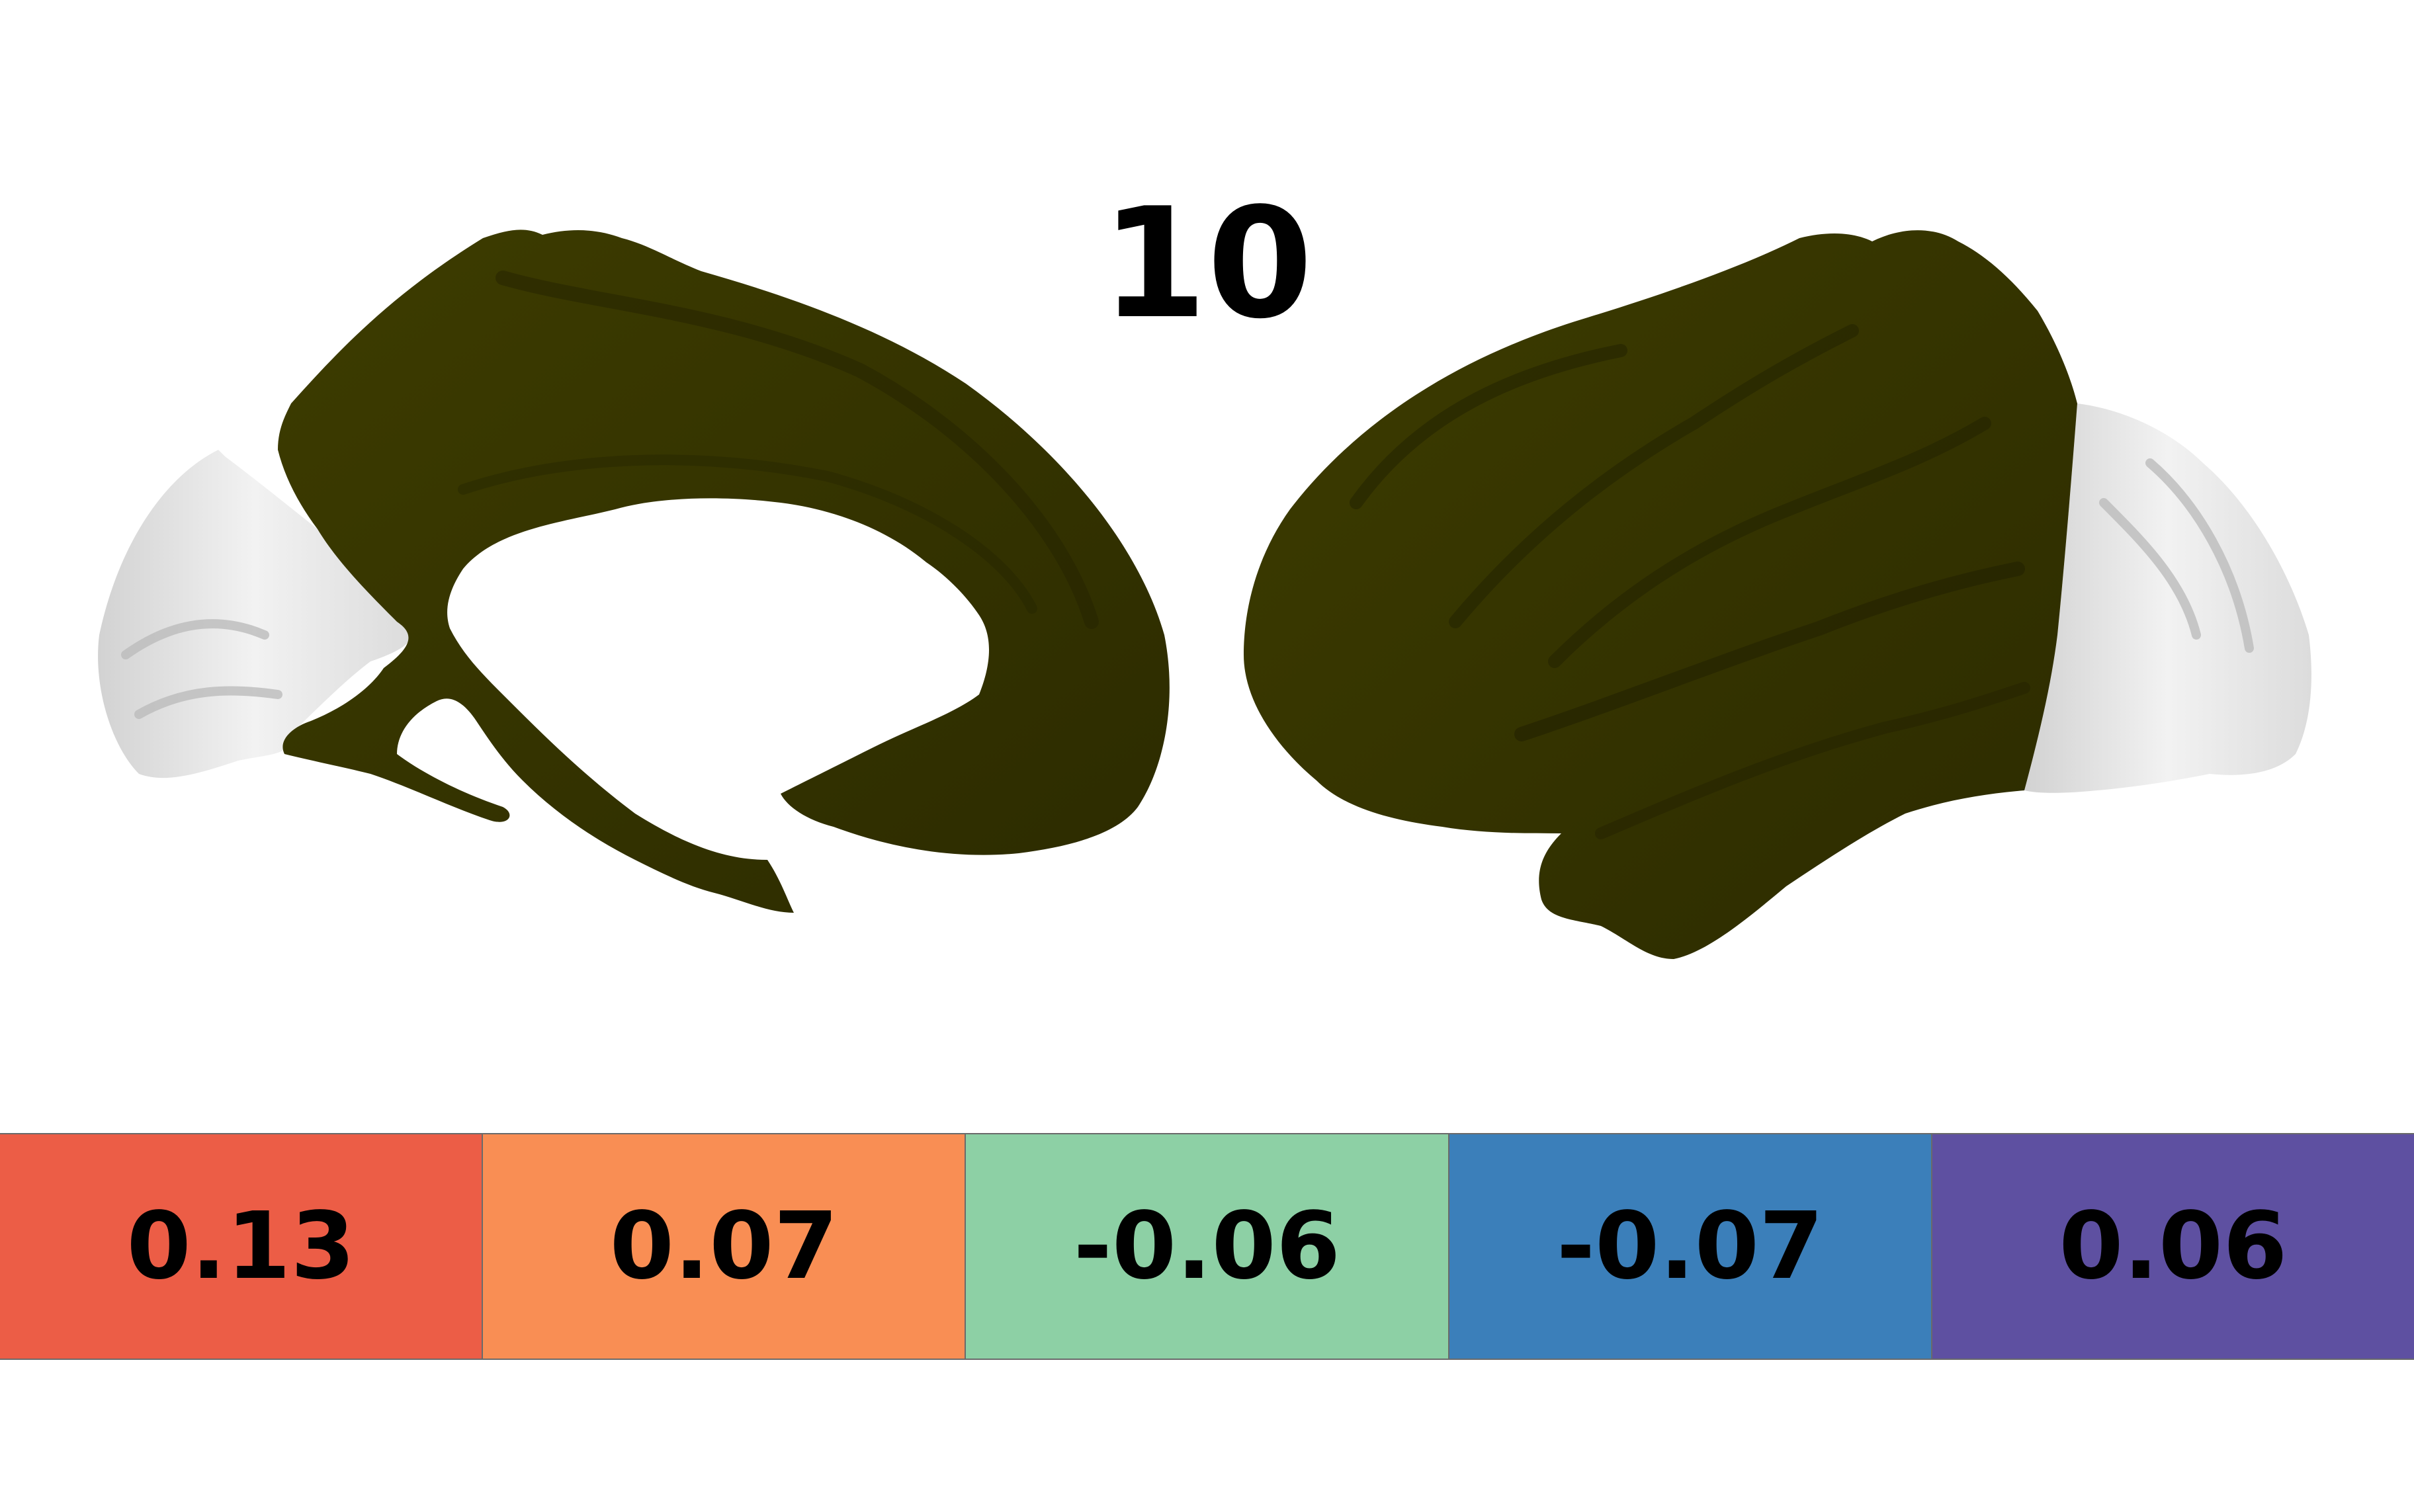 The image size is (2414, 1512). I want to click on legend-cell: 0.07, so click(725, 1246).